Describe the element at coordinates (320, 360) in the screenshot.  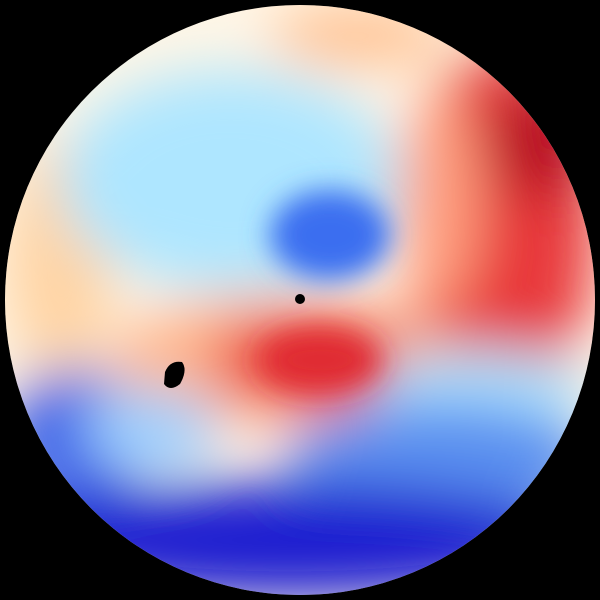
I see `red-core` at that location.